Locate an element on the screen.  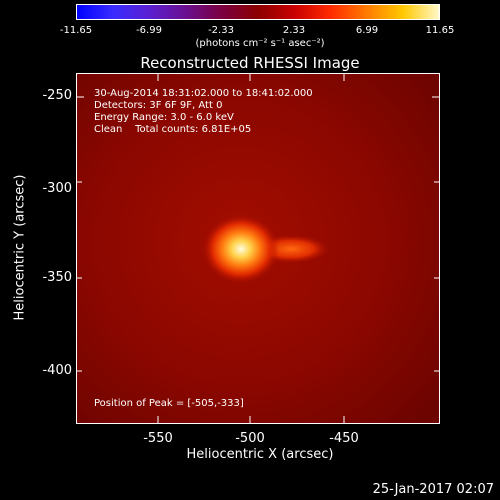
x-tick: -500 is located at coordinates (250, 438).